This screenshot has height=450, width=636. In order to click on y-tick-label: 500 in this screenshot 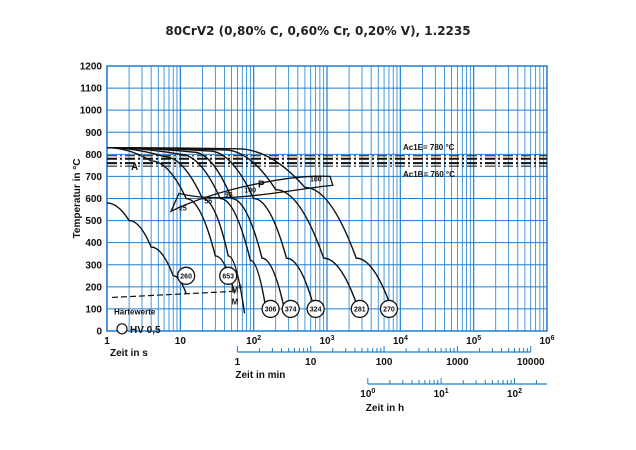, I will do `click(93, 221)`.